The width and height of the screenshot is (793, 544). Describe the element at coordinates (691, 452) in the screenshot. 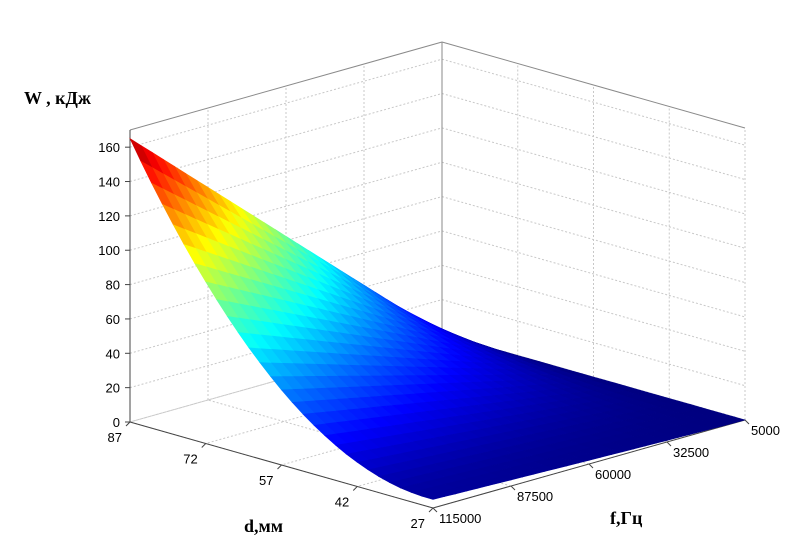

I see `f-tick-label: 32500` at that location.